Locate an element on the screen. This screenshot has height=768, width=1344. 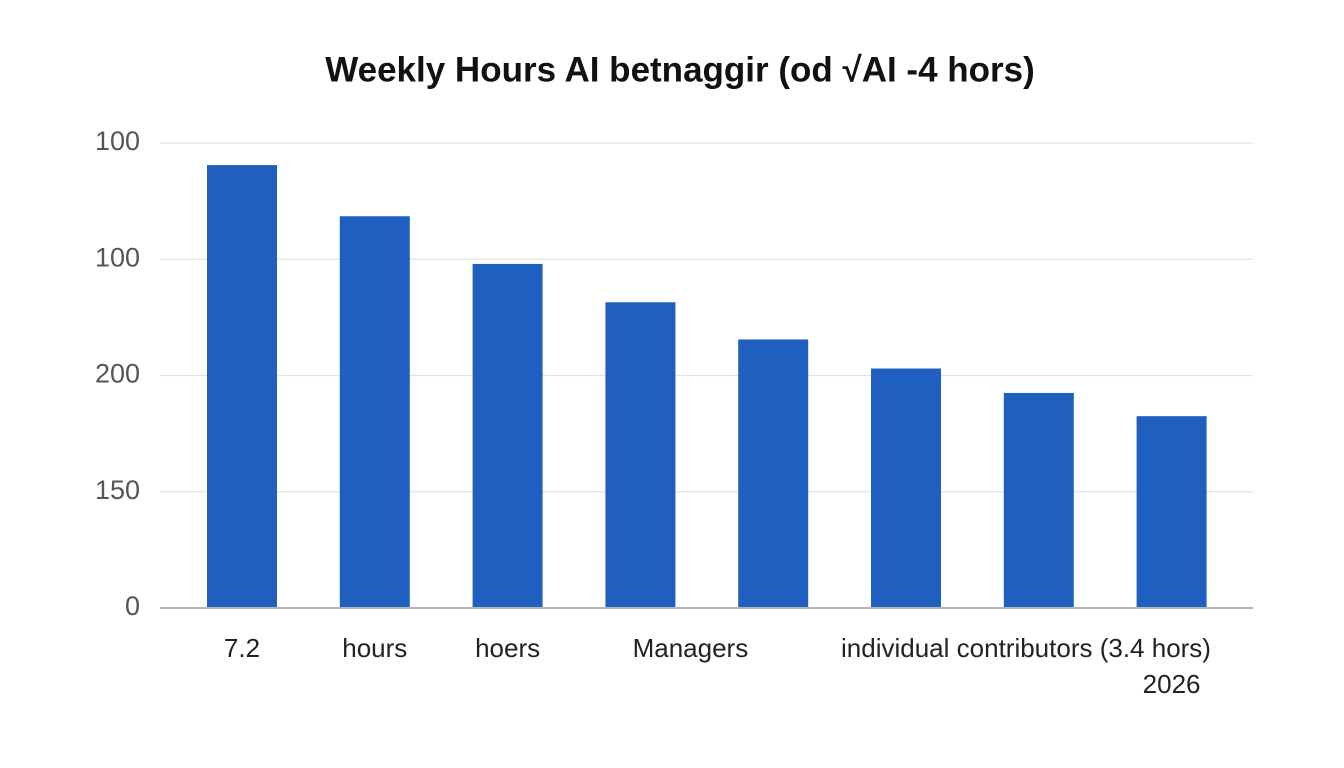
x-tick-label: Managers is located at coordinates (691, 648).